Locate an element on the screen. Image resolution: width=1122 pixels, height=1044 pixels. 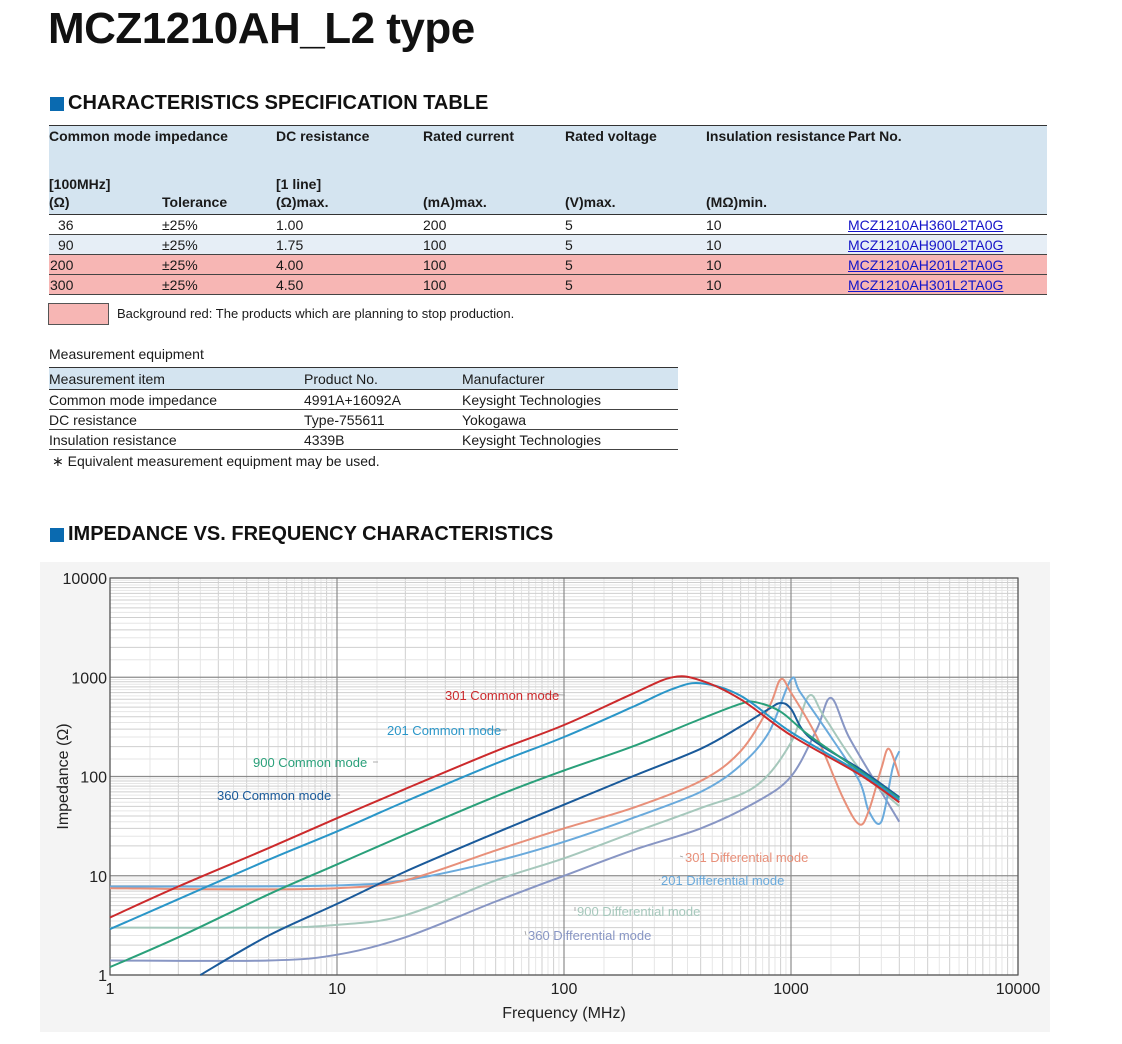
part-no-link: MCZ1210AH301L2TA0G is located at coordinates (926, 284).